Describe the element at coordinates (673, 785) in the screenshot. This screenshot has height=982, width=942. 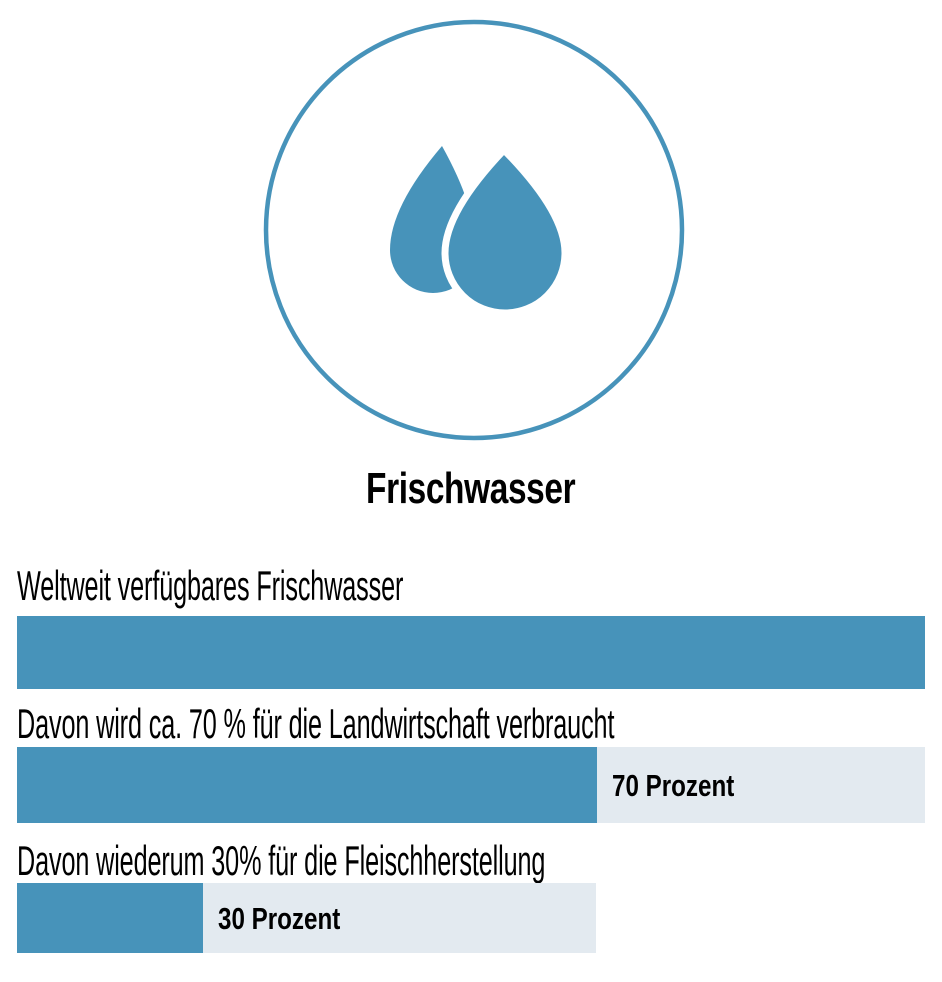
I see `bar-value-label: 70 Prozent` at that location.